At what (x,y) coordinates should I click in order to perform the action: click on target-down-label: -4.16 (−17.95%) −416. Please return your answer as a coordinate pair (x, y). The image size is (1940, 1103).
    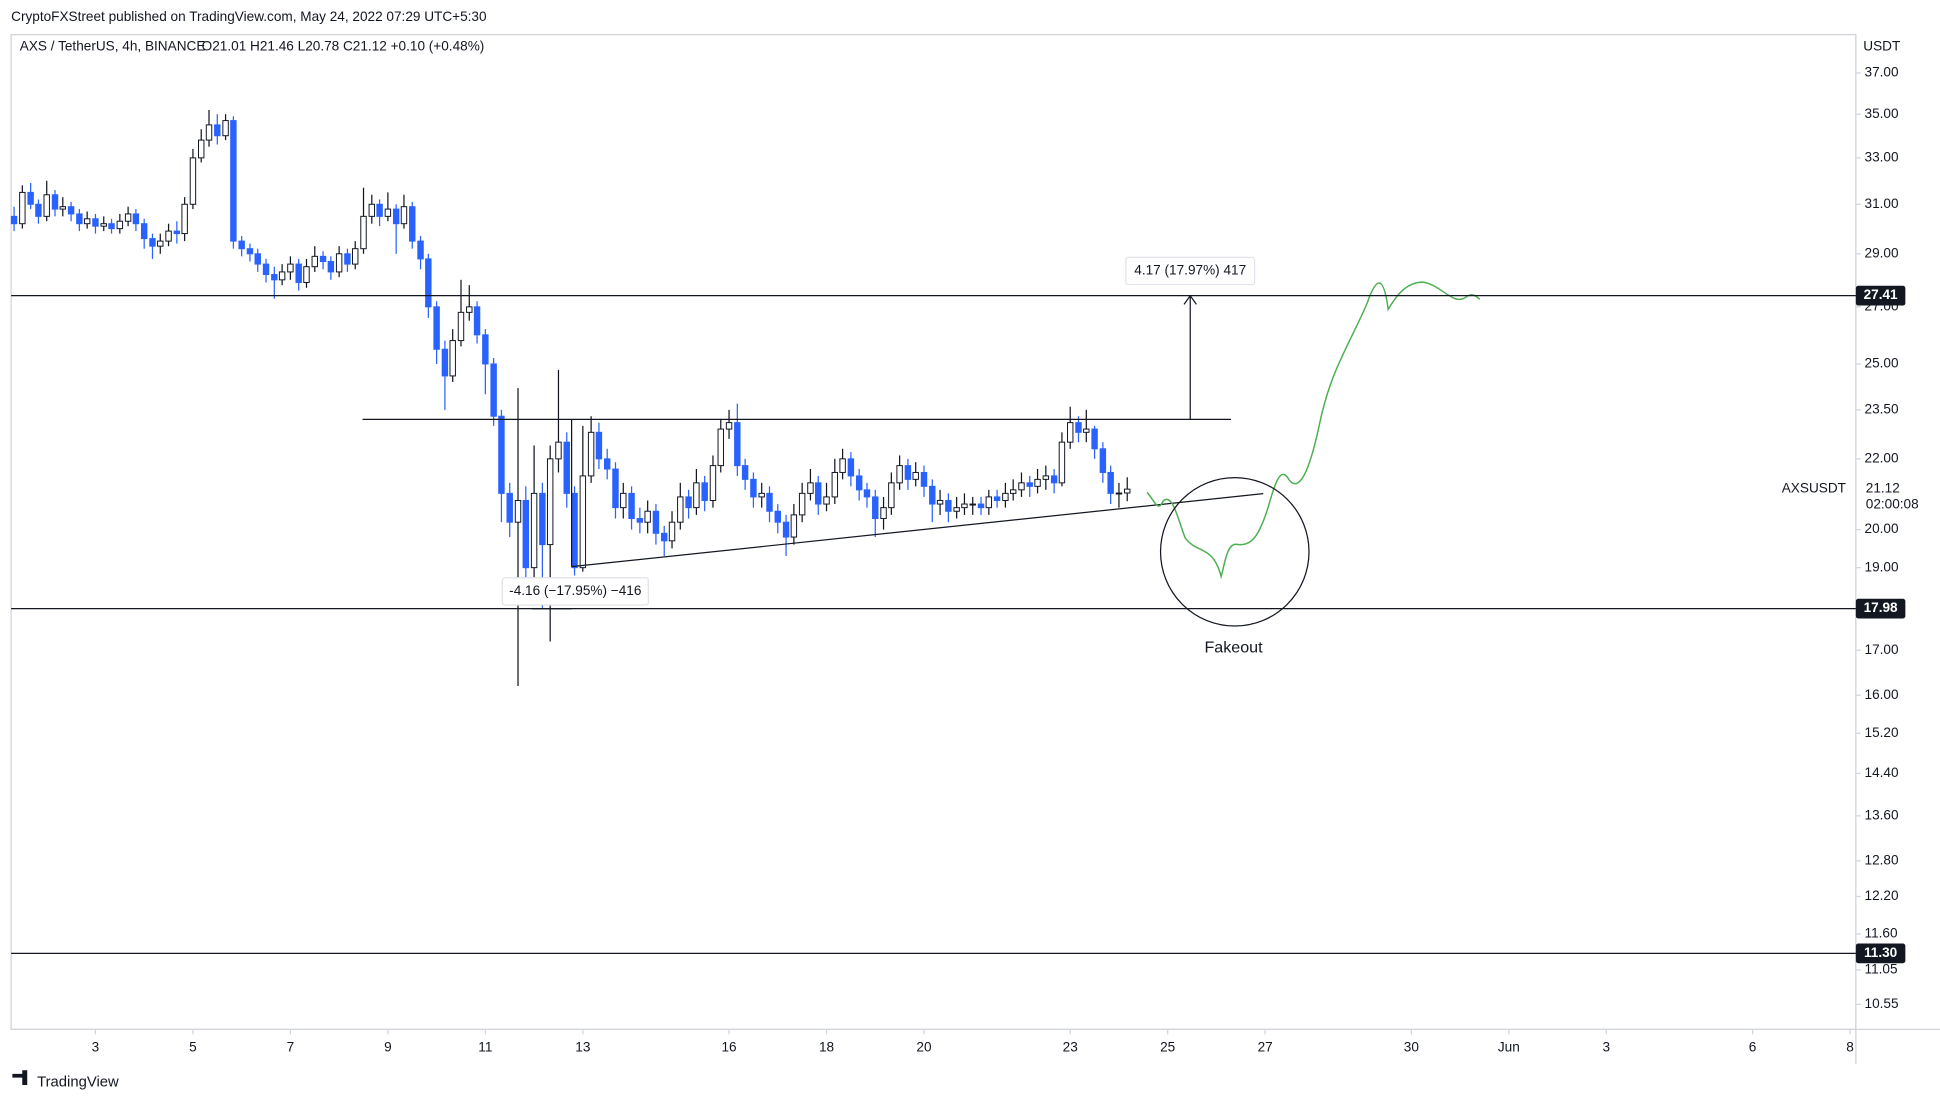
    Looking at the image, I should click on (575, 590).